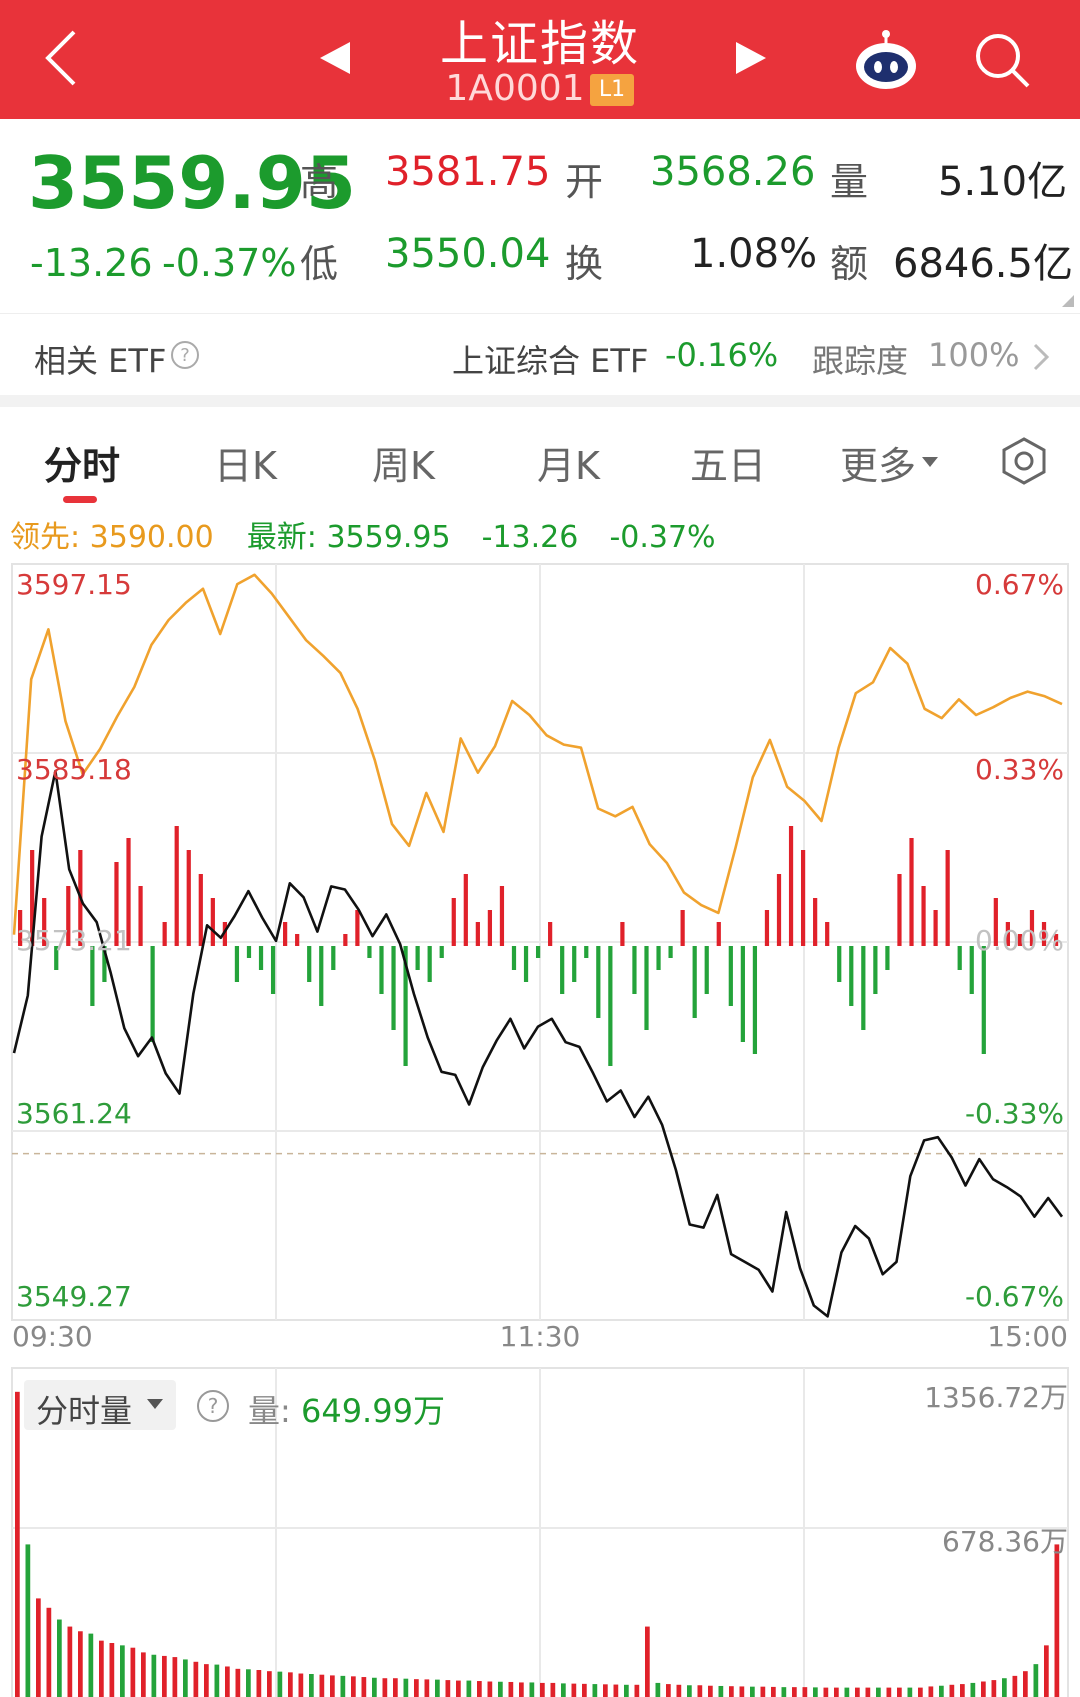 This screenshot has height=1697, width=1080. I want to click on dropdown-icon, so click(930, 462).